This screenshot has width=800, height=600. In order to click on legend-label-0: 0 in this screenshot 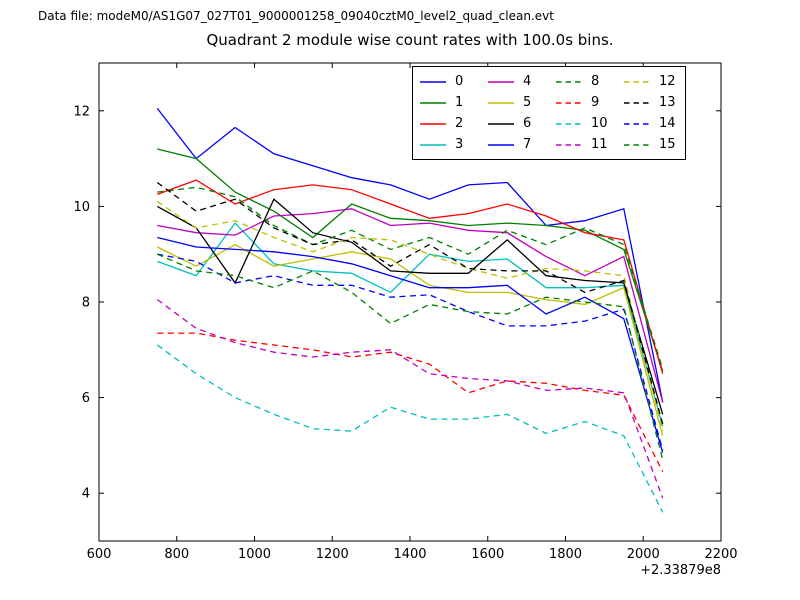, I will do `click(459, 81)`.